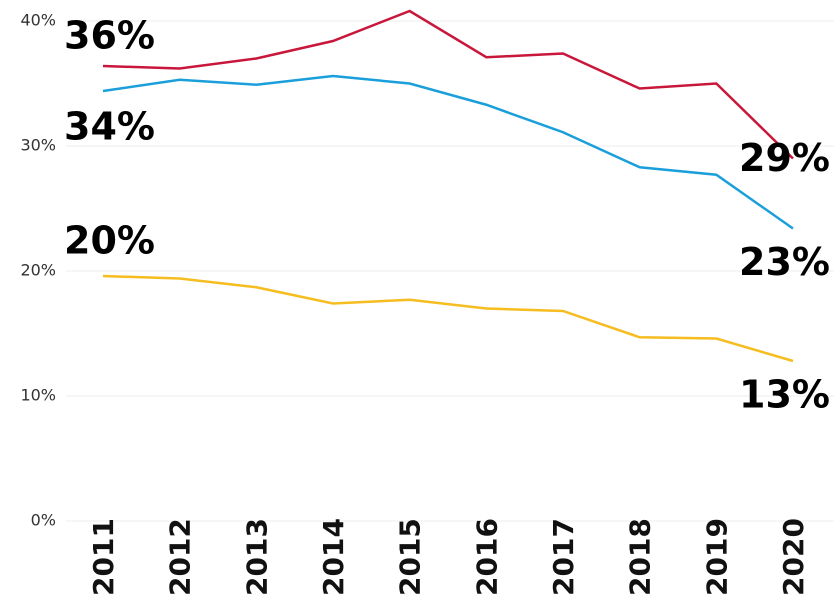 Image resolution: width=834 pixels, height=602 pixels. Describe the element at coordinates (43, 520) in the screenshot. I see `y-tick-label: 0%` at that location.